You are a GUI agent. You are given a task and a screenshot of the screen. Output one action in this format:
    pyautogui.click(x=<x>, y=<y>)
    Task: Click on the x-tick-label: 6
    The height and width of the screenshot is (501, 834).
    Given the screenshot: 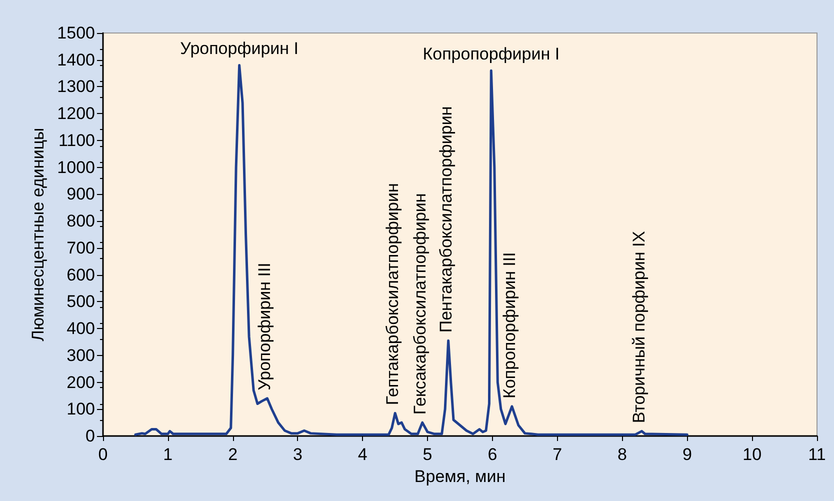 What is the action you would take?
    pyautogui.click(x=493, y=454)
    